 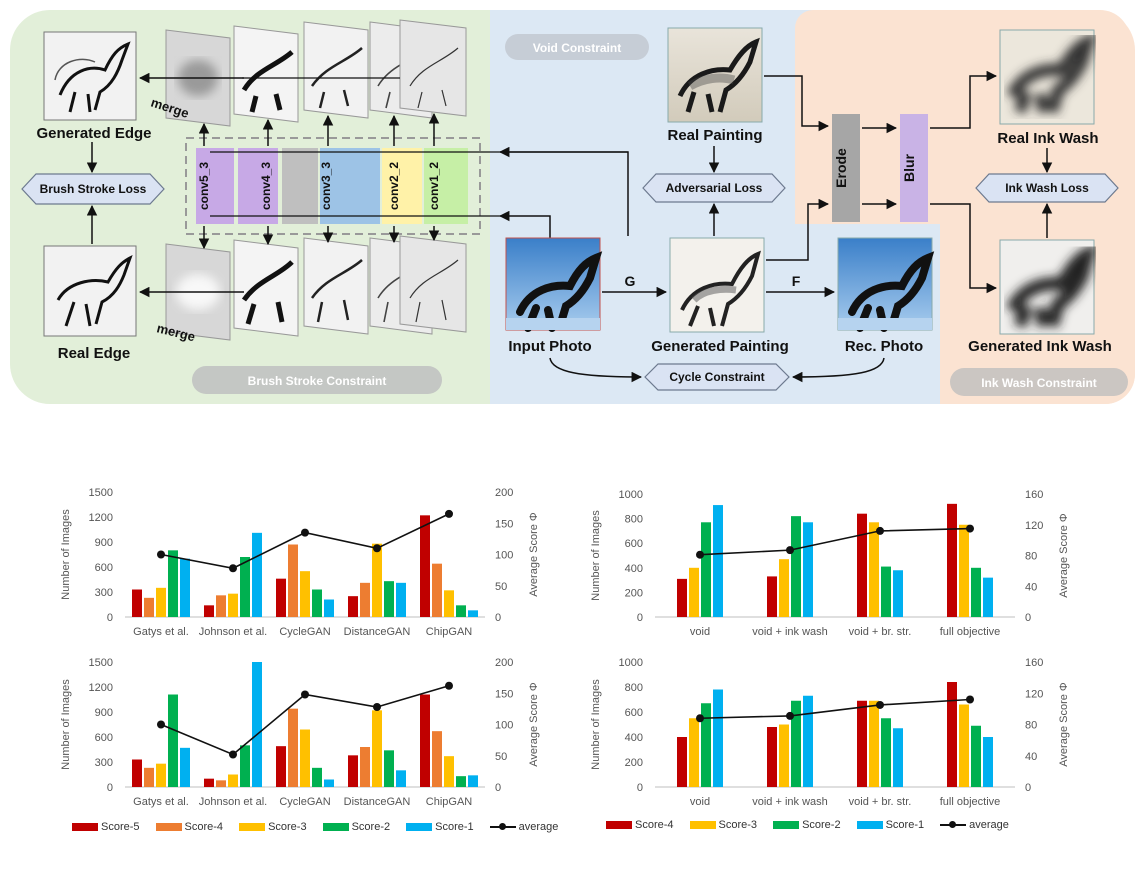 I want to click on x-tick-label: CycleGAN, so click(x=304, y=802).